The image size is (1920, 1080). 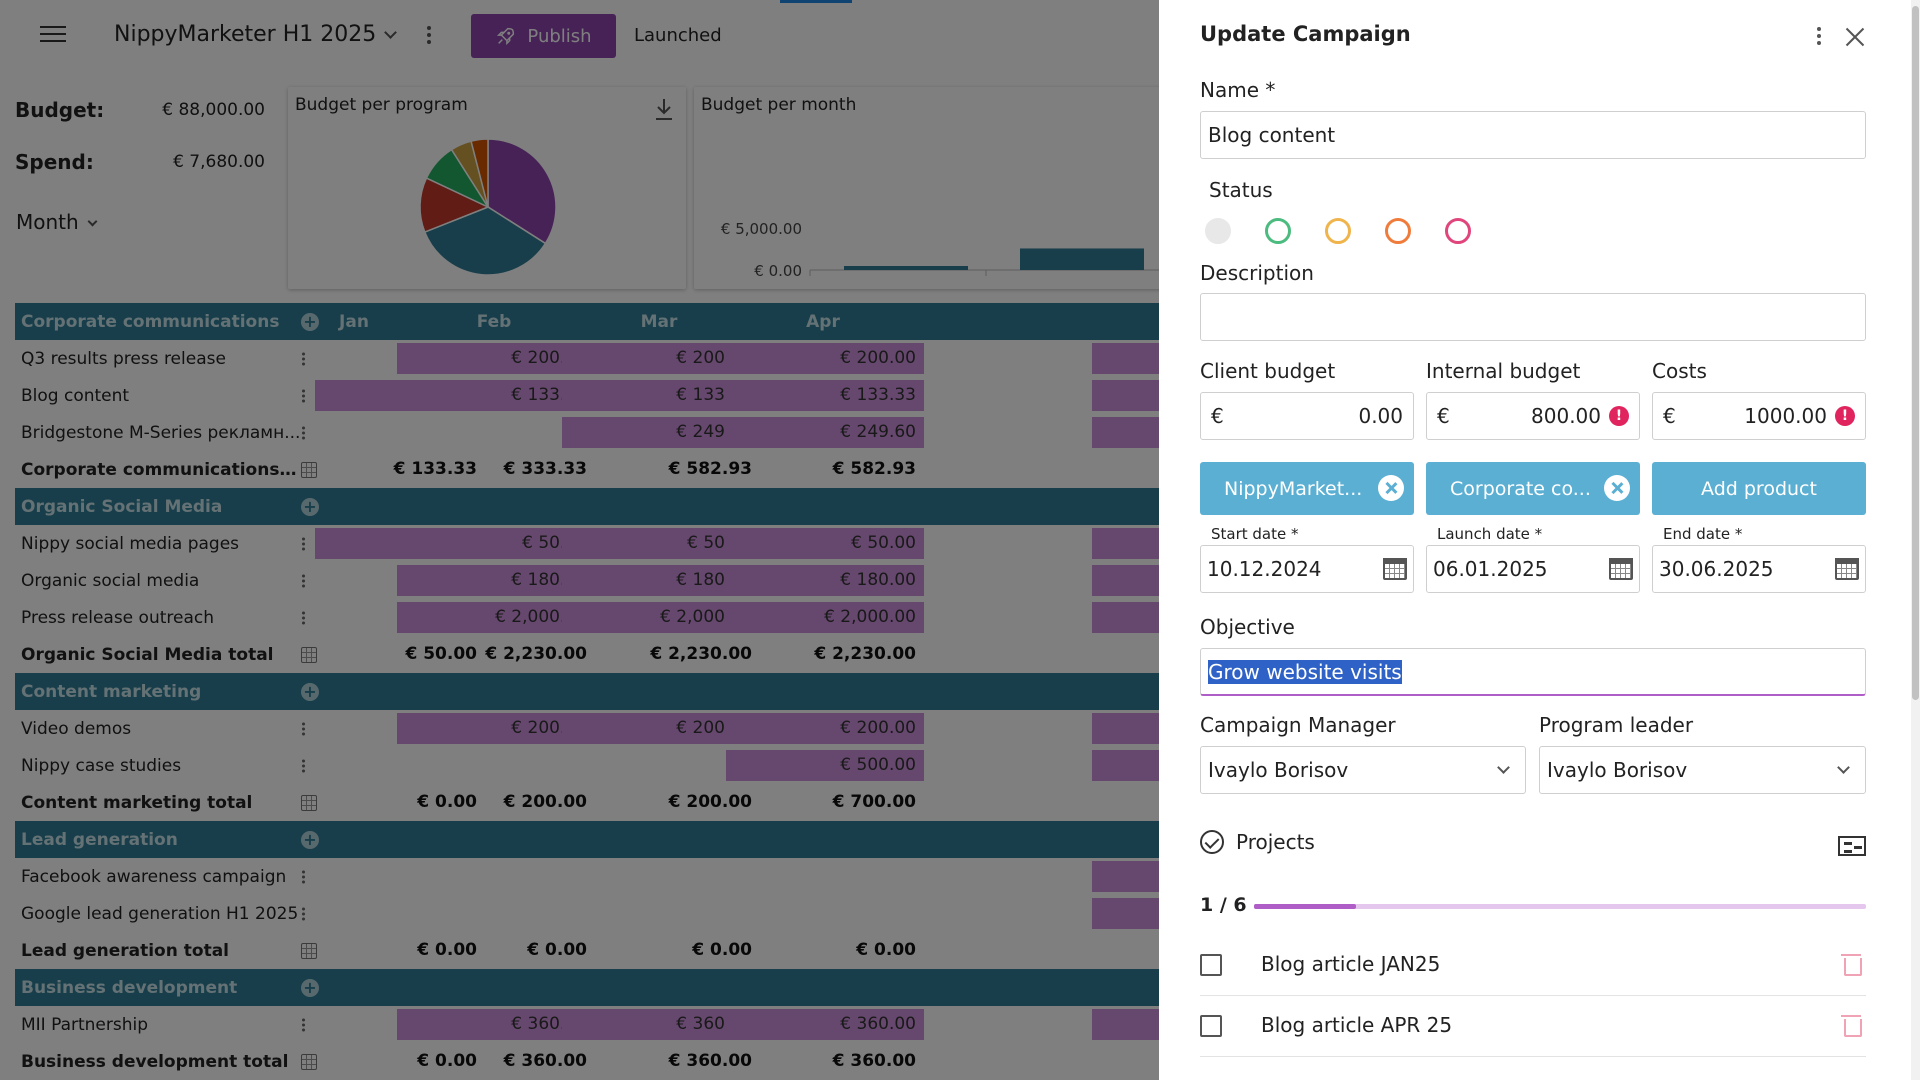 What do you see at coordinates (1703, 534) in the screenshot?
I see `end-date-label: End date *` at bounding box center [1703, 534].